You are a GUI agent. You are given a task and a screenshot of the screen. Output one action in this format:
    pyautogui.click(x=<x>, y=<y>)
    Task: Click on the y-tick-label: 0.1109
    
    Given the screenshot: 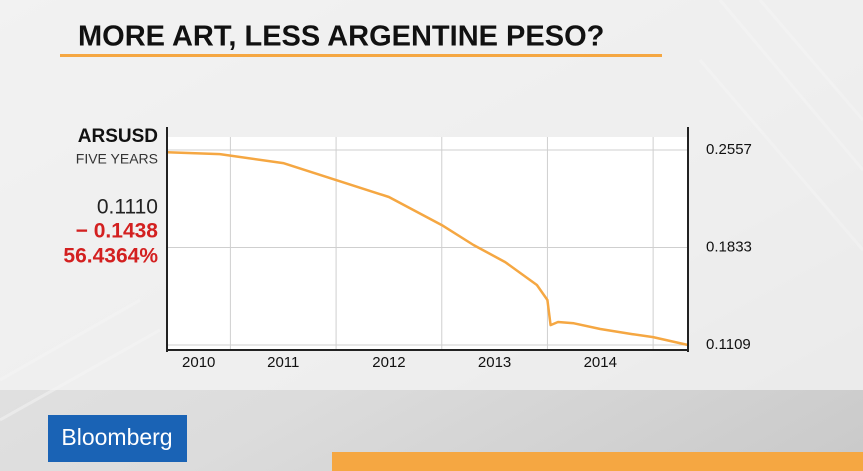 What is the action you would take?
    pyautogui.click(x=728, y=344)
    